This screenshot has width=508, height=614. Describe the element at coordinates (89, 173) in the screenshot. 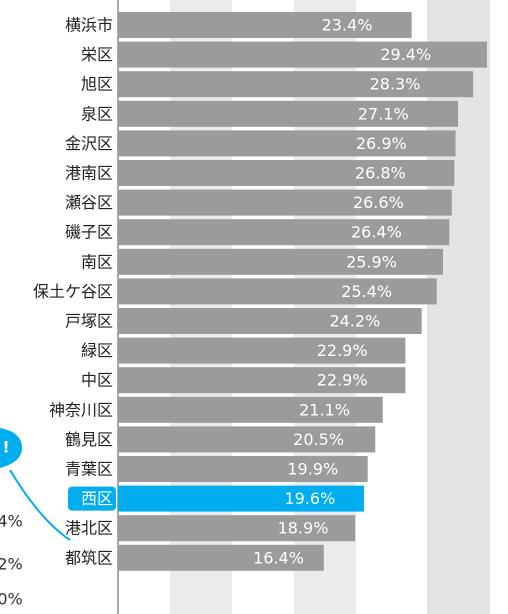

I see `y-tick-label: 港南区` at that location.